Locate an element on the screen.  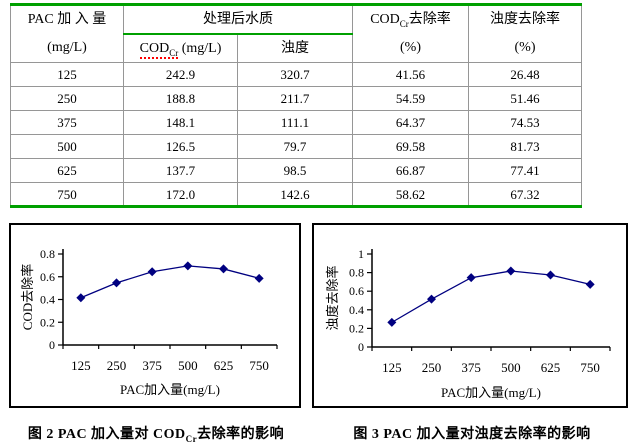
y-axis-title: COD去除率 is located at coordinates (27, 297).